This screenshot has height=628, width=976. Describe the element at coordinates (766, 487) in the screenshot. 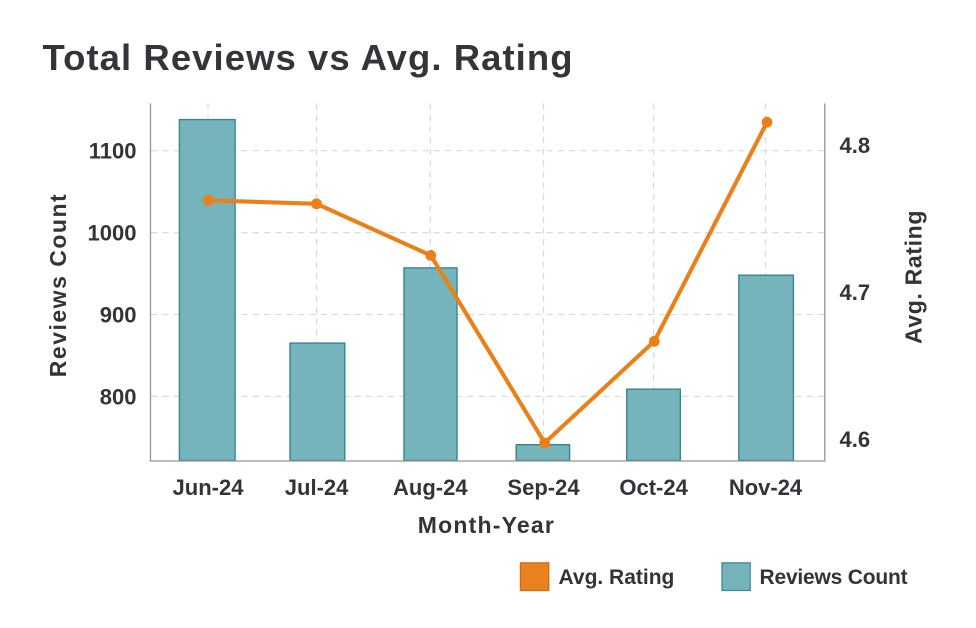

I see `svg-text: Nov-24` at that location.